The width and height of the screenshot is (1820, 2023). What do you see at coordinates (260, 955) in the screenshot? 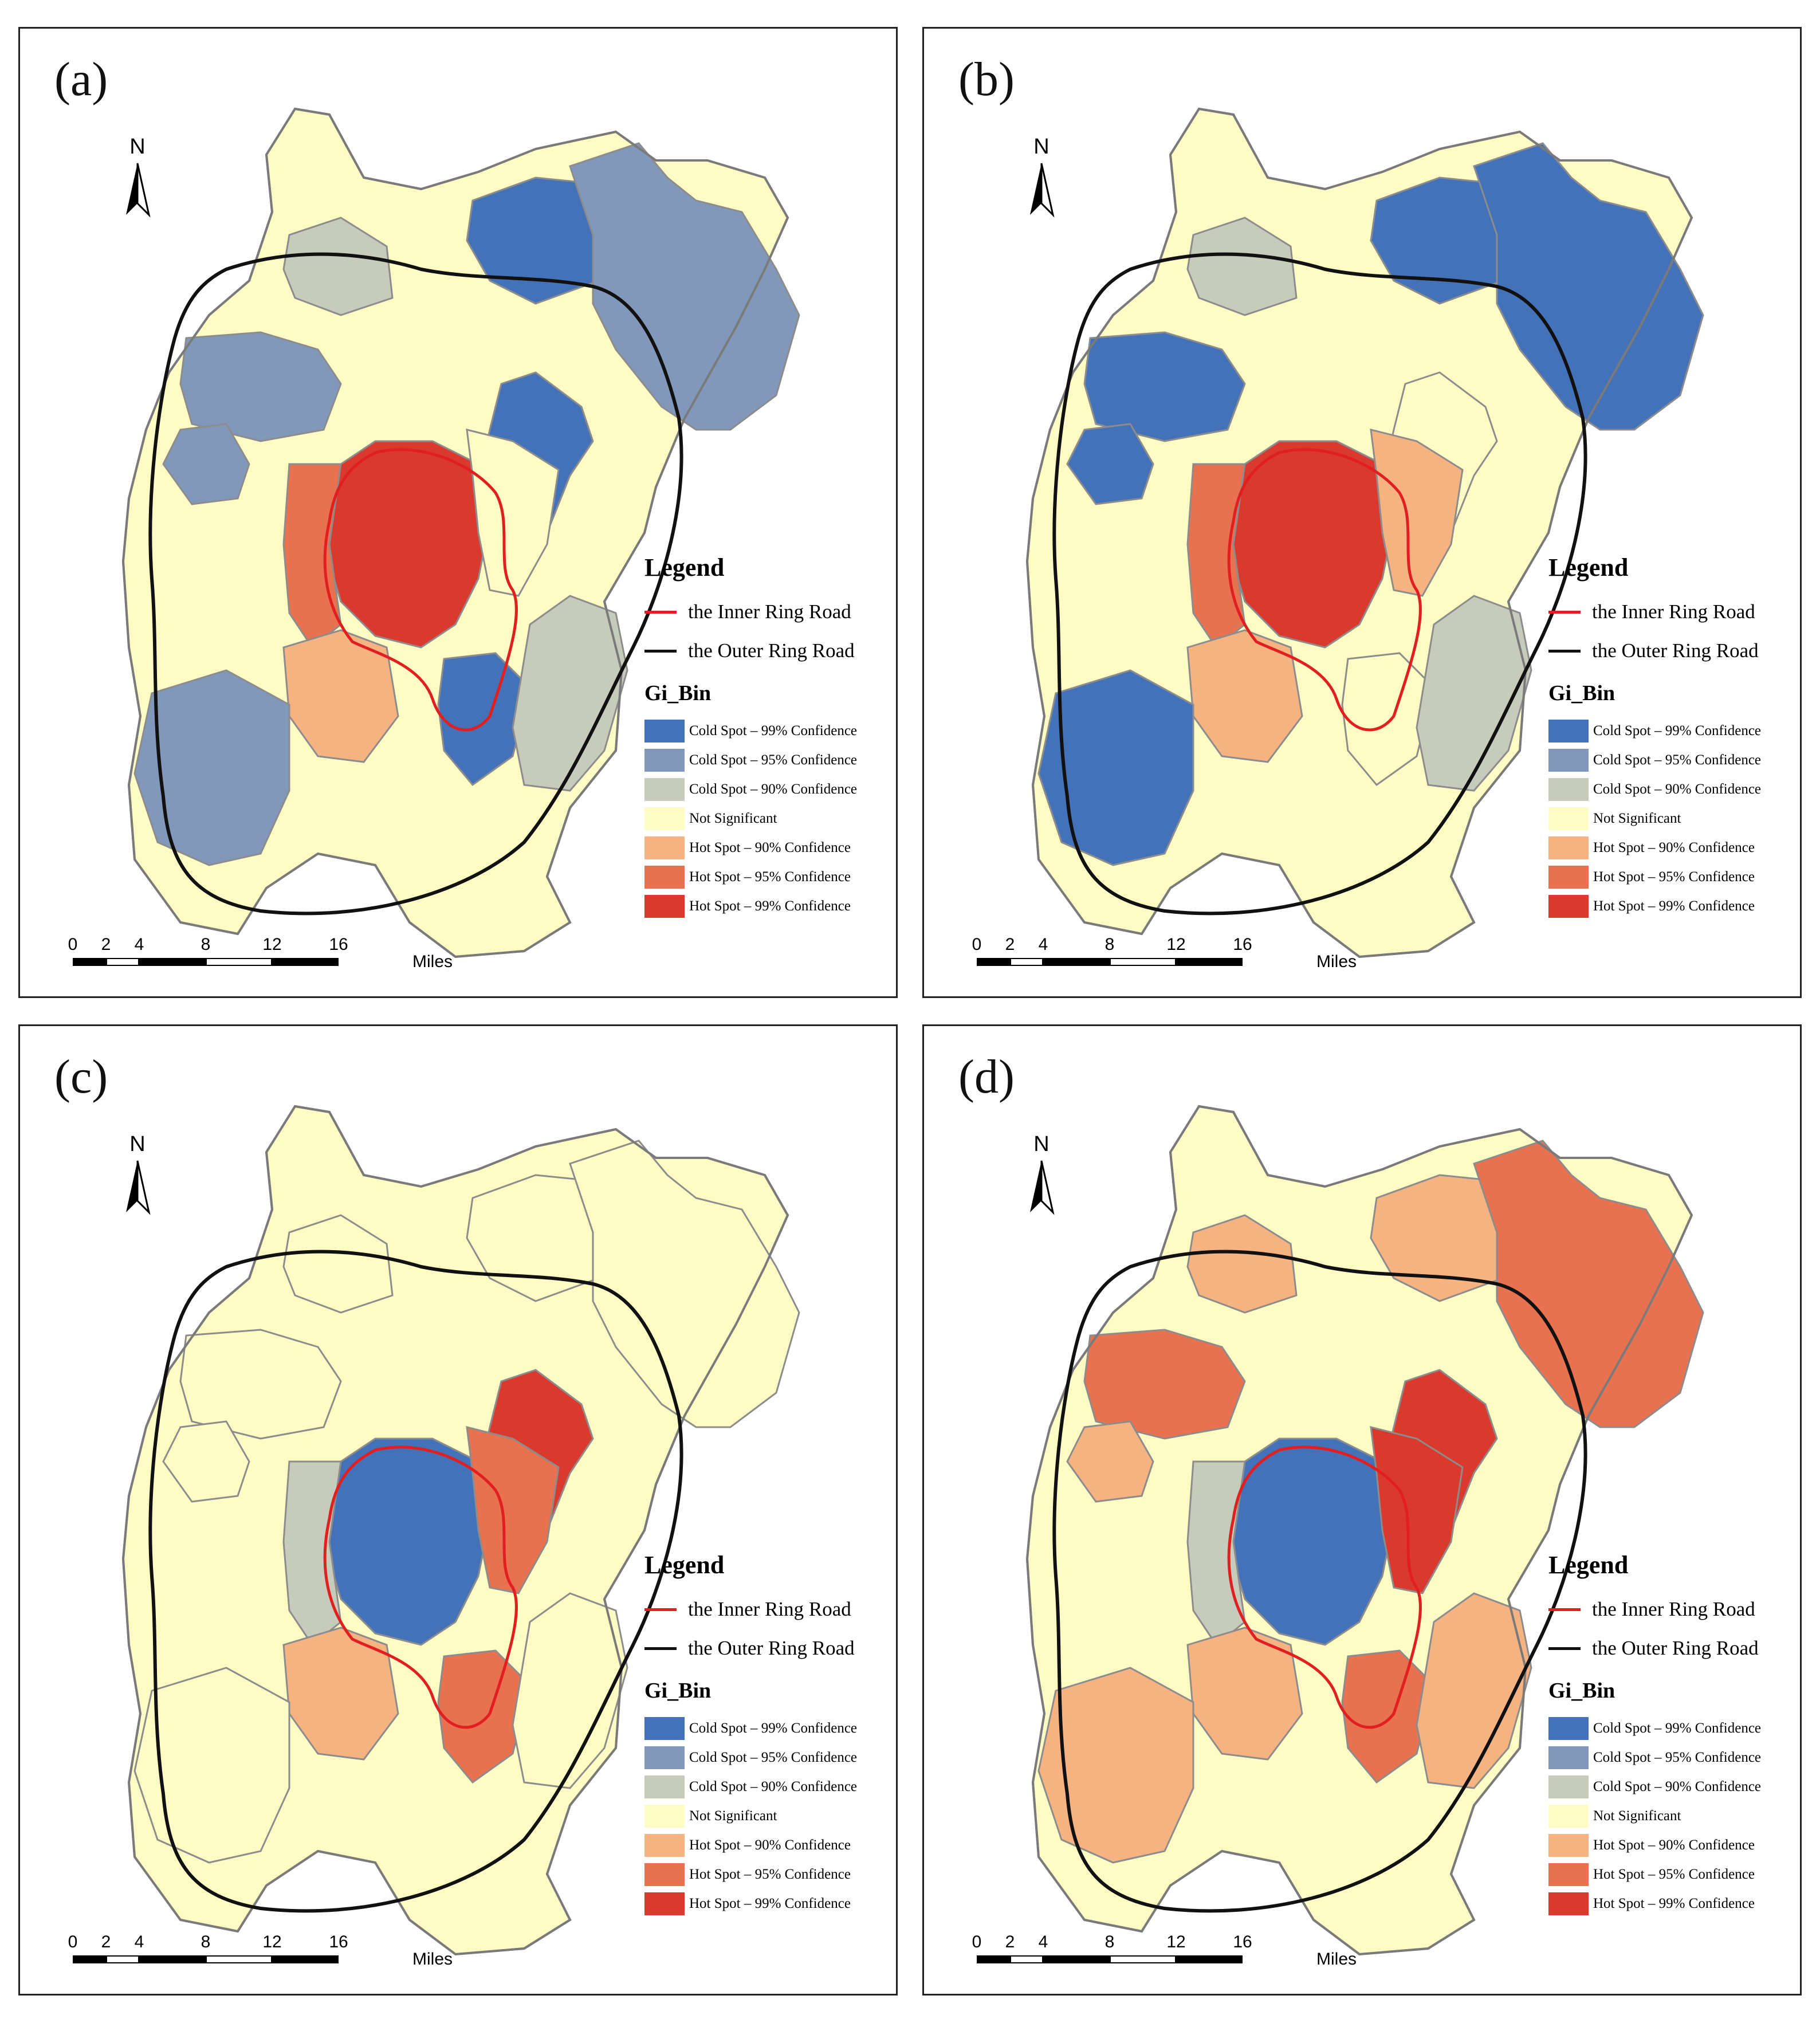
I see `scale-bar: 0 2 4 8 12 16 Miles` at bounding box center [260, 955].